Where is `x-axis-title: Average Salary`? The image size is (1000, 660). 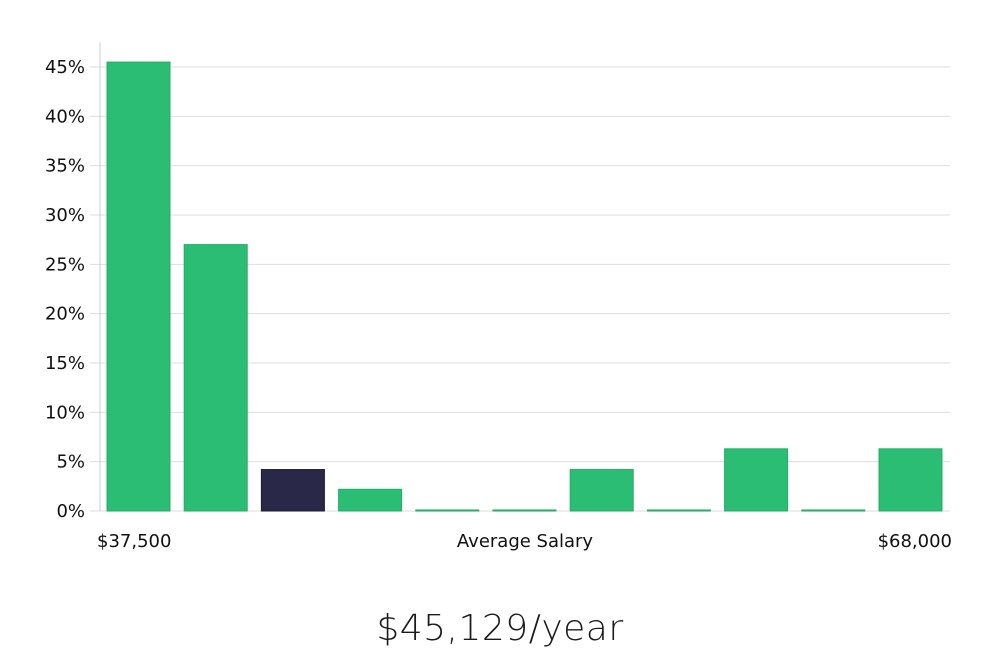
x-axis-title: Average Salary is located at coordinates (525, 541).